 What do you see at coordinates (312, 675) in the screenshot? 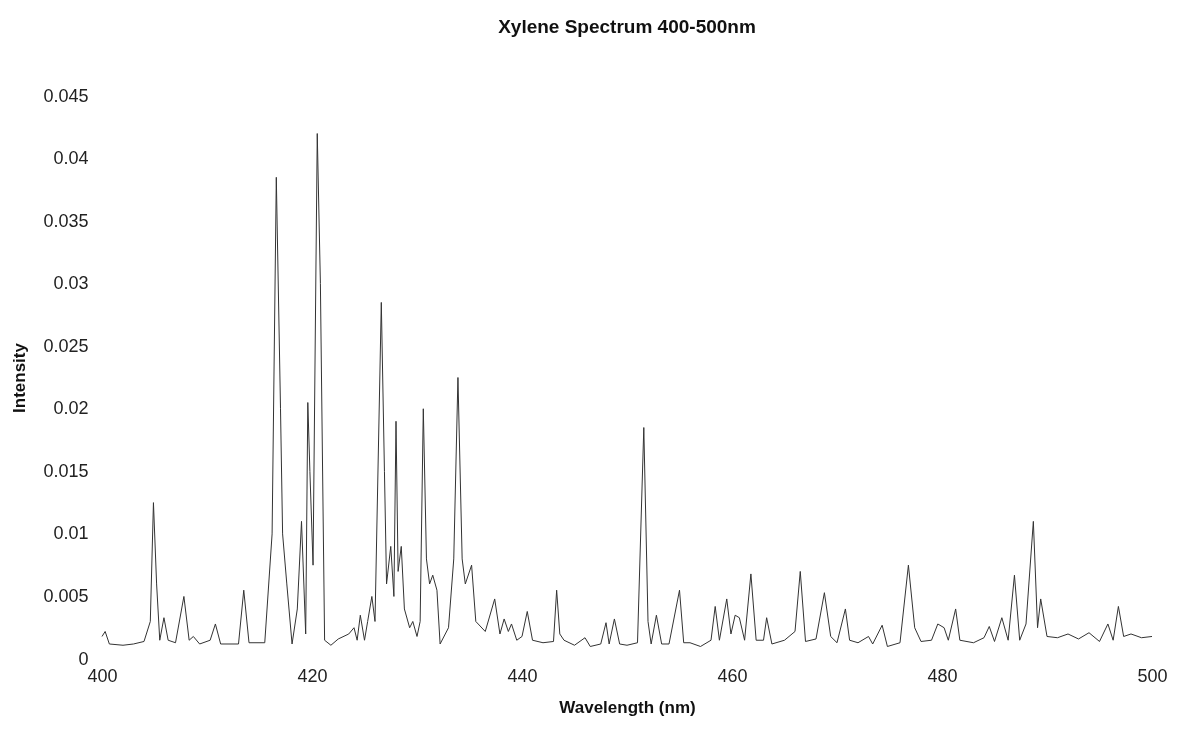
I see `x-tick-label: 420` at bounding box center [312, 675].